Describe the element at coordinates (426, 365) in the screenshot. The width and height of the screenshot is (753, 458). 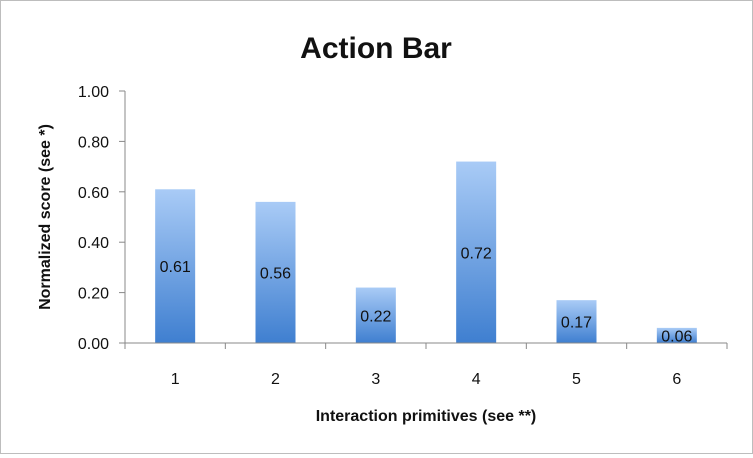
I see `x-axis: 1 2 3 4 5 6` at that location.